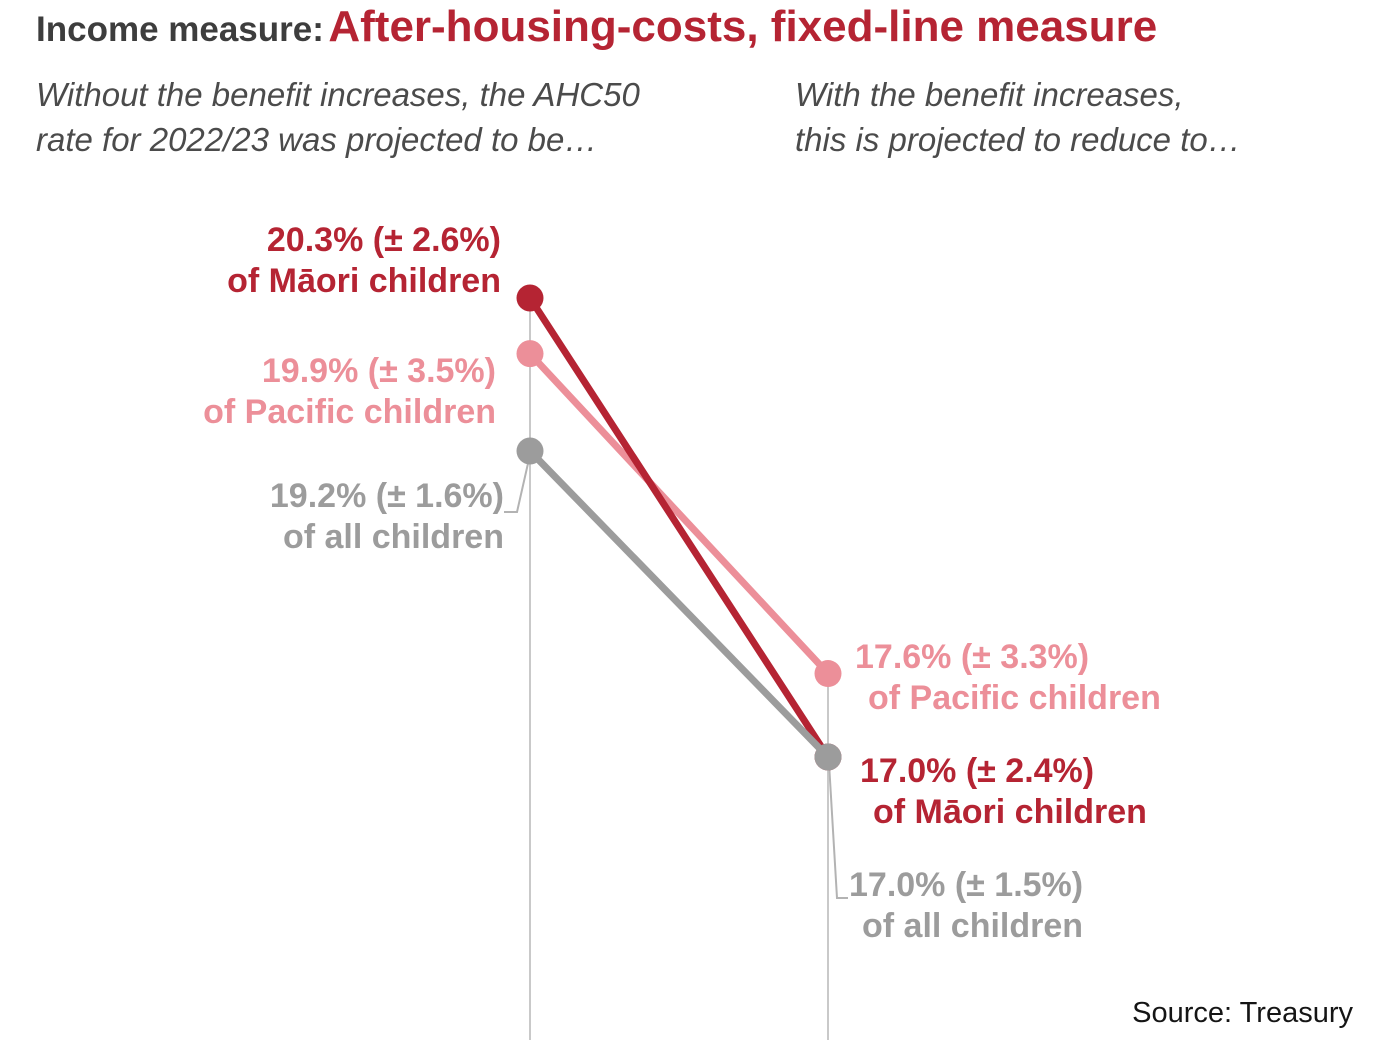  I want to click on label-pacific-before: 19.9% (± 3.5%) of Pacific children, so click(349, 392).